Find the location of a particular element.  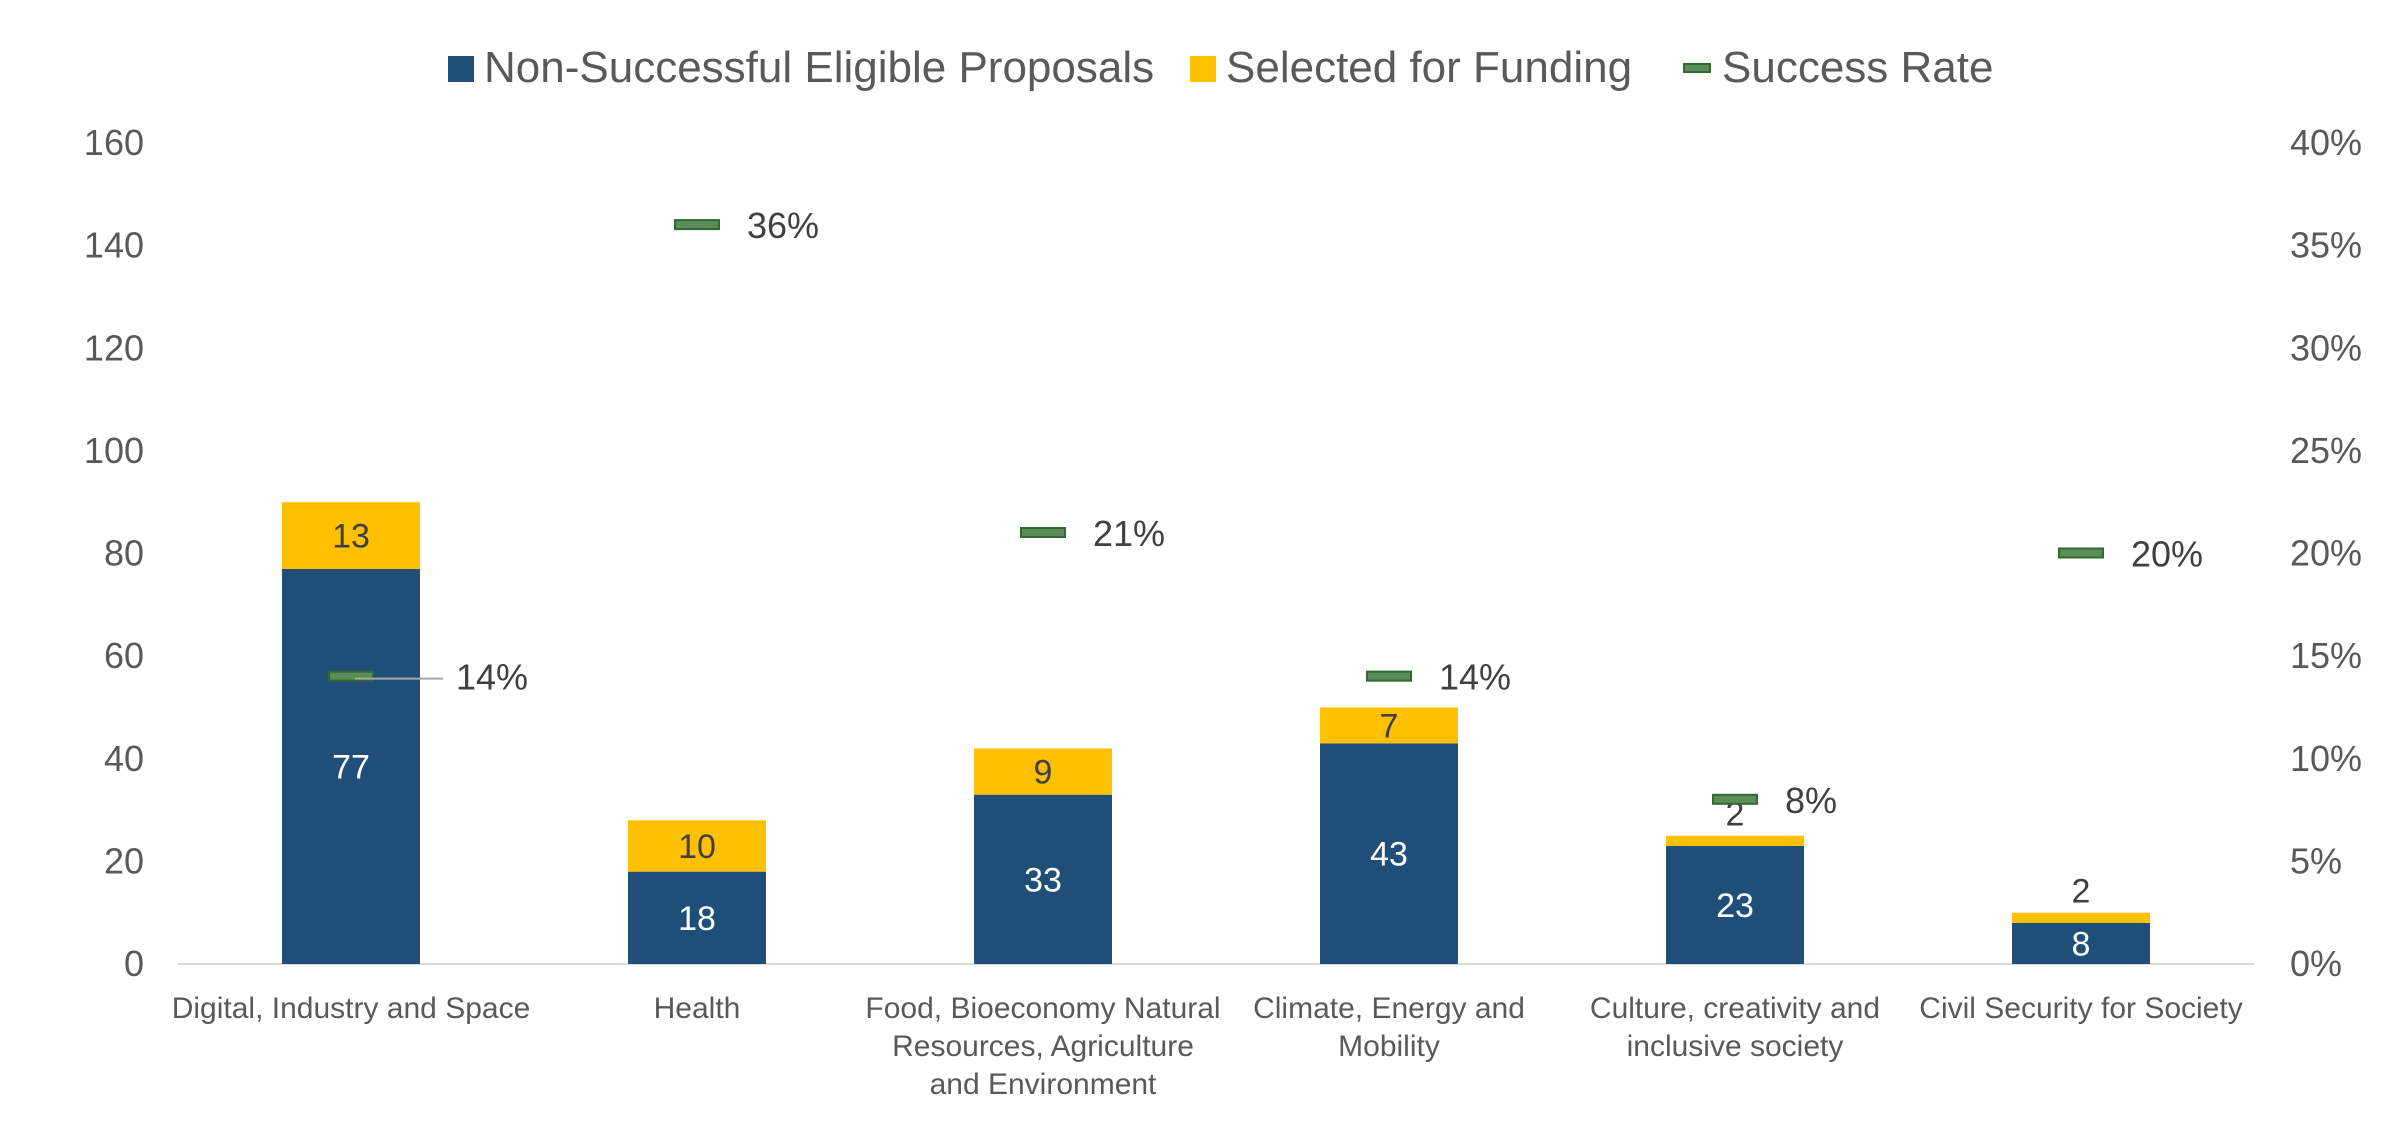

y-tick-label-right: 10% is located at coordinates (2326, 758).